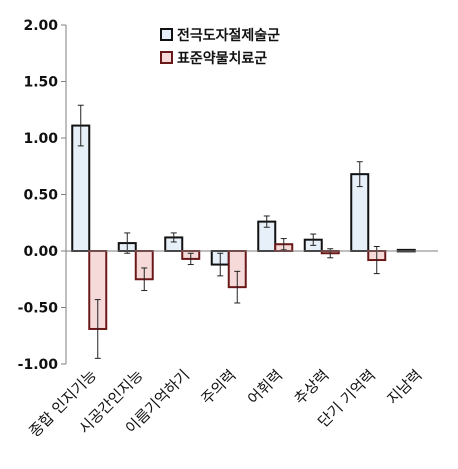  What do you see at coordinates (405, 387) in the screenshot?
I see `x-tick-label: 지남력` at bounding box center [405, 387].